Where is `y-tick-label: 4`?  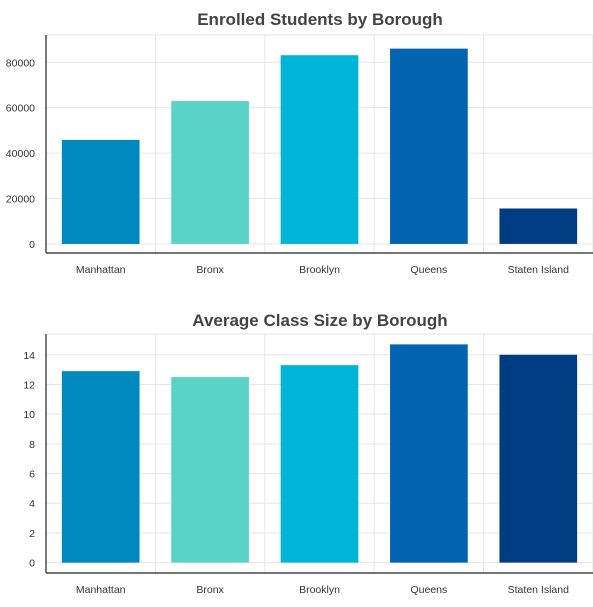 y-tick-label: 4 is located at coordinates (32, 504).